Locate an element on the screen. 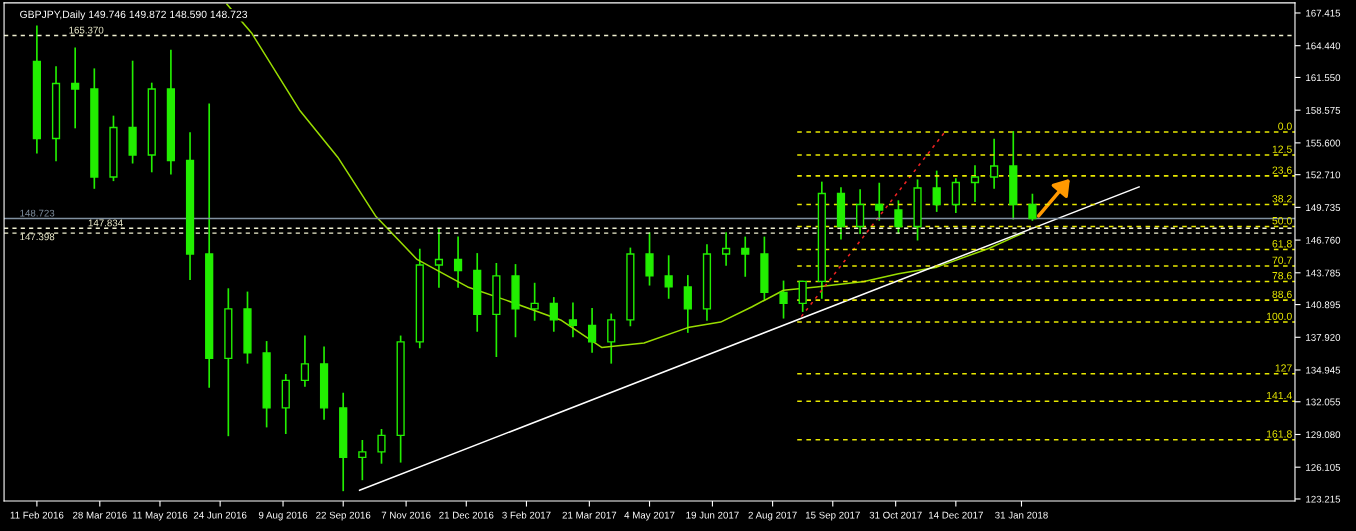 The height and width of the screenshot is (531, 1356). y-tick-label: 129.080 is located at coordinates (1323, 435).